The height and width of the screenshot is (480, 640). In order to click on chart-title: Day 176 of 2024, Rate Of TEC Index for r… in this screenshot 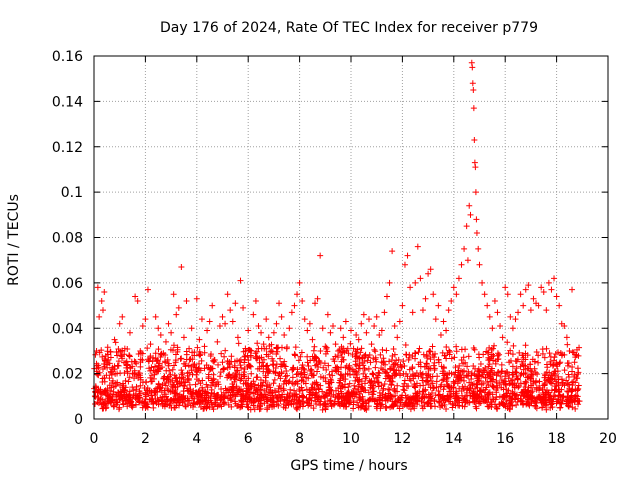, I will do `click(349, 28)`.